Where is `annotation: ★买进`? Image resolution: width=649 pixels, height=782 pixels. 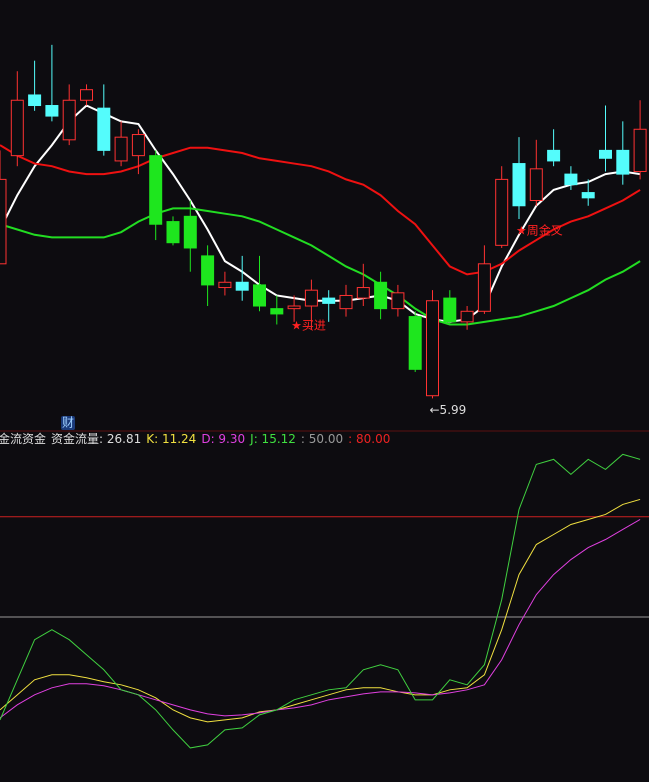 annotation: ★买进 is located at coordinates (308, 325).